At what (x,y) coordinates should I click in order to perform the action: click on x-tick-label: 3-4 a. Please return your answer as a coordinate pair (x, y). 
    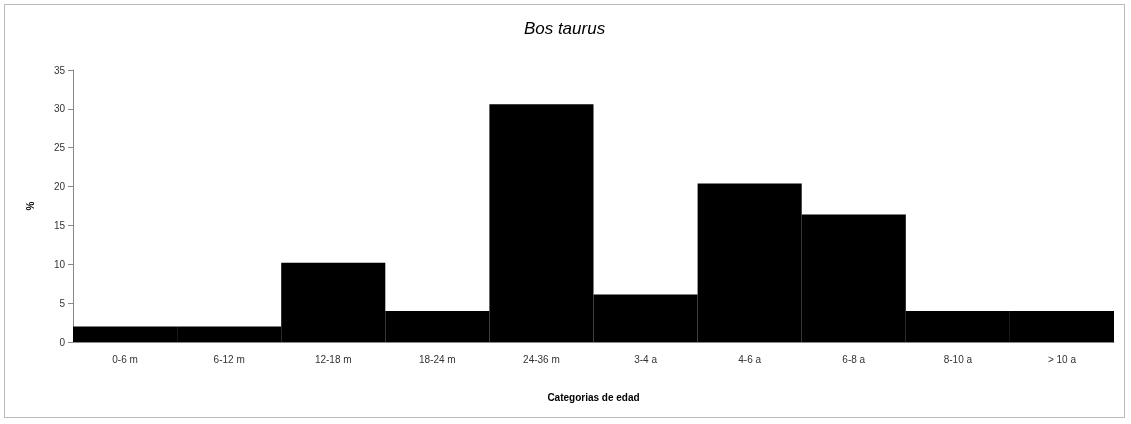
    Looking at the image, I should click on (646, 359).